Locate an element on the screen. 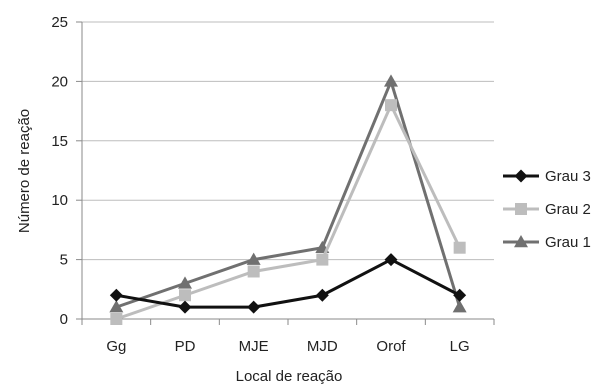  y-tick-label-5: 5 is located at coordinates (64, 260).